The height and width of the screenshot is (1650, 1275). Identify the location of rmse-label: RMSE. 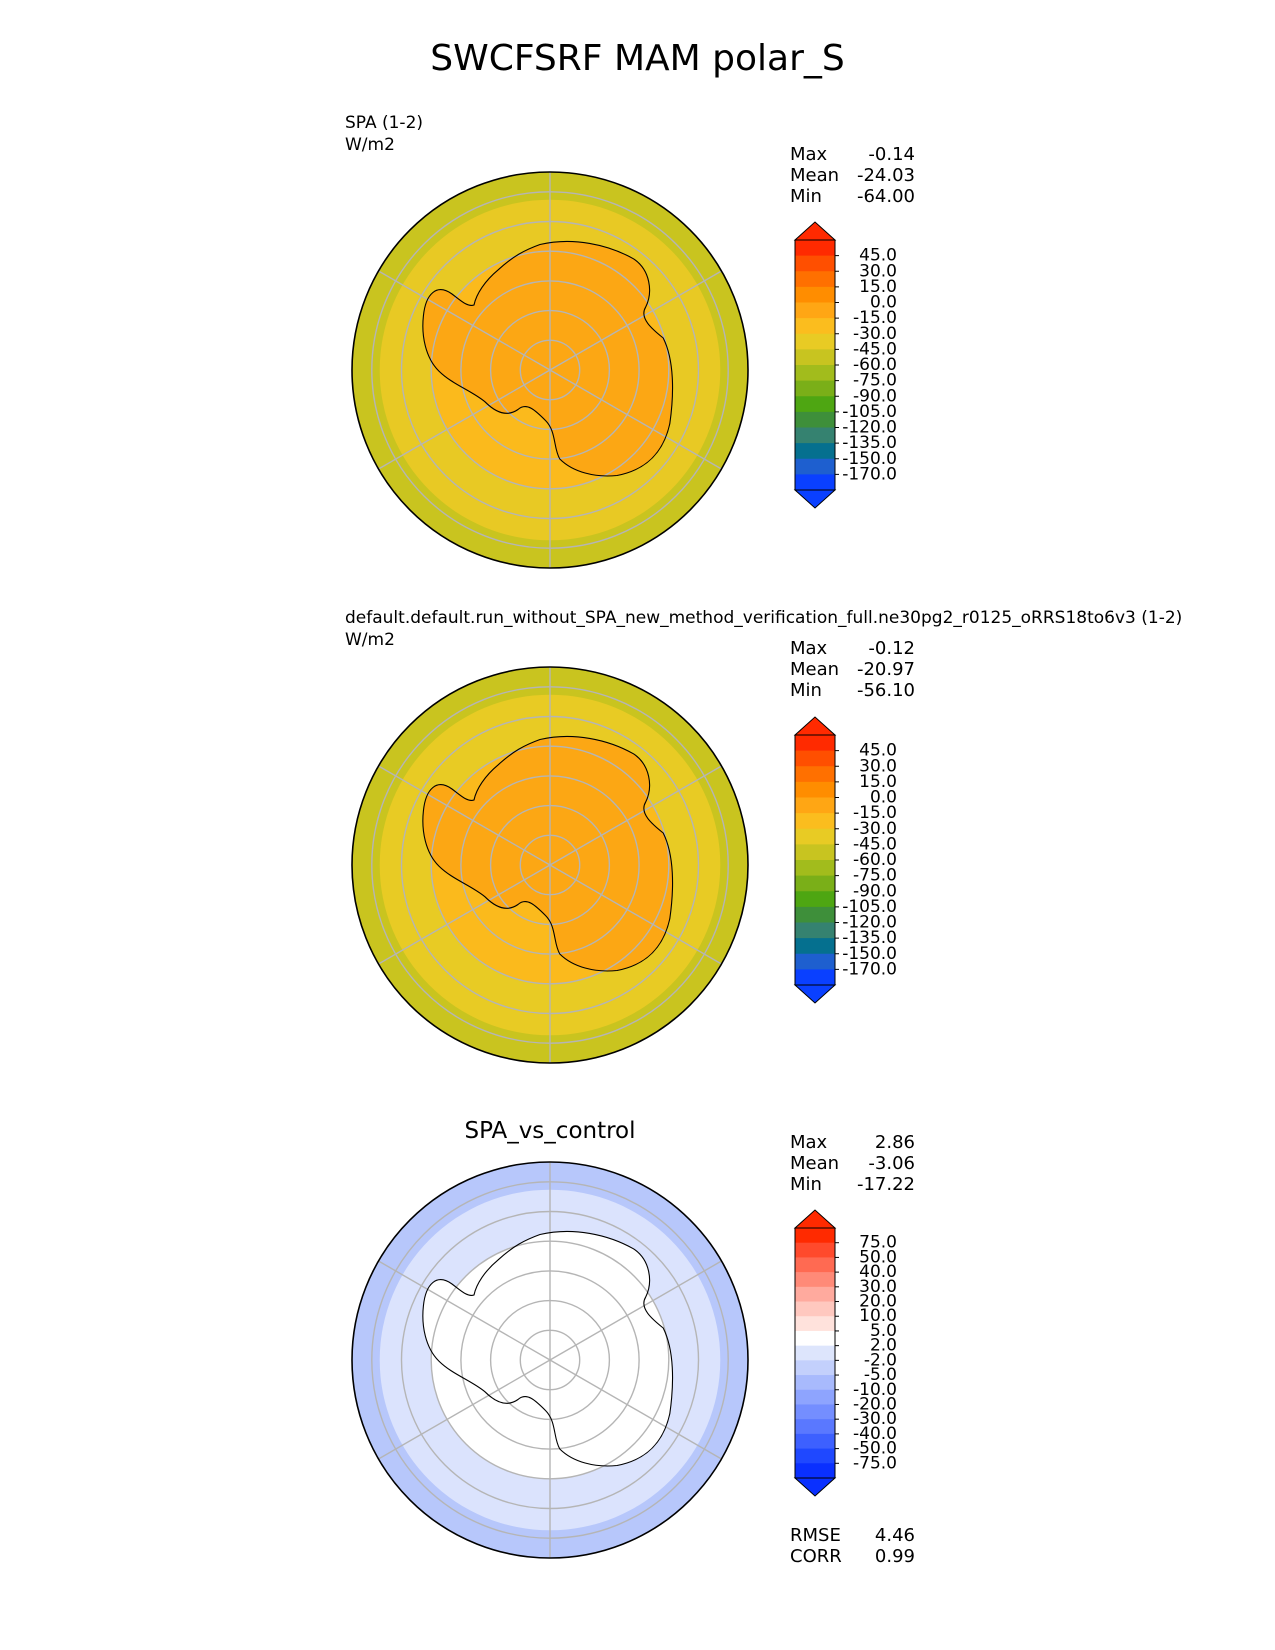
(815, 1535).